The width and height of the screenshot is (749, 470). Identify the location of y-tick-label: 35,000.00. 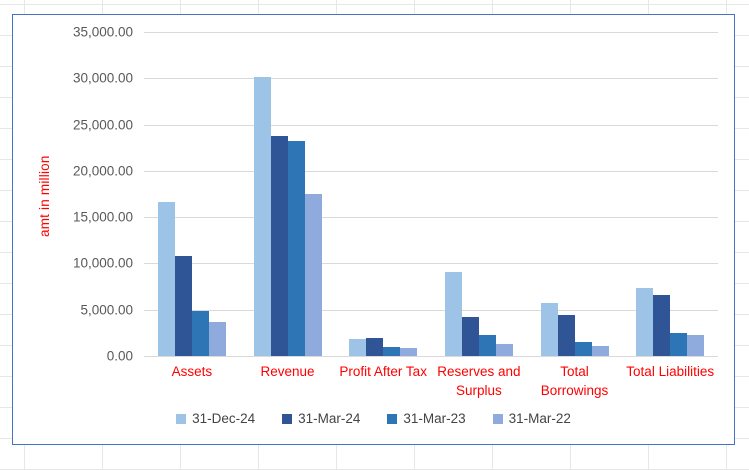
(102, 32).